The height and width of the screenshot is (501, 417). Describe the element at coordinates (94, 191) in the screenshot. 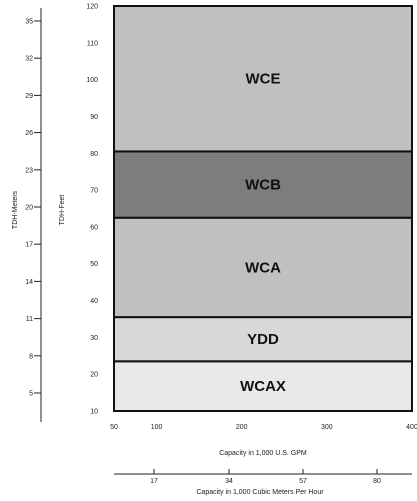

I see `y-feet-tick-label: 70` at that location.